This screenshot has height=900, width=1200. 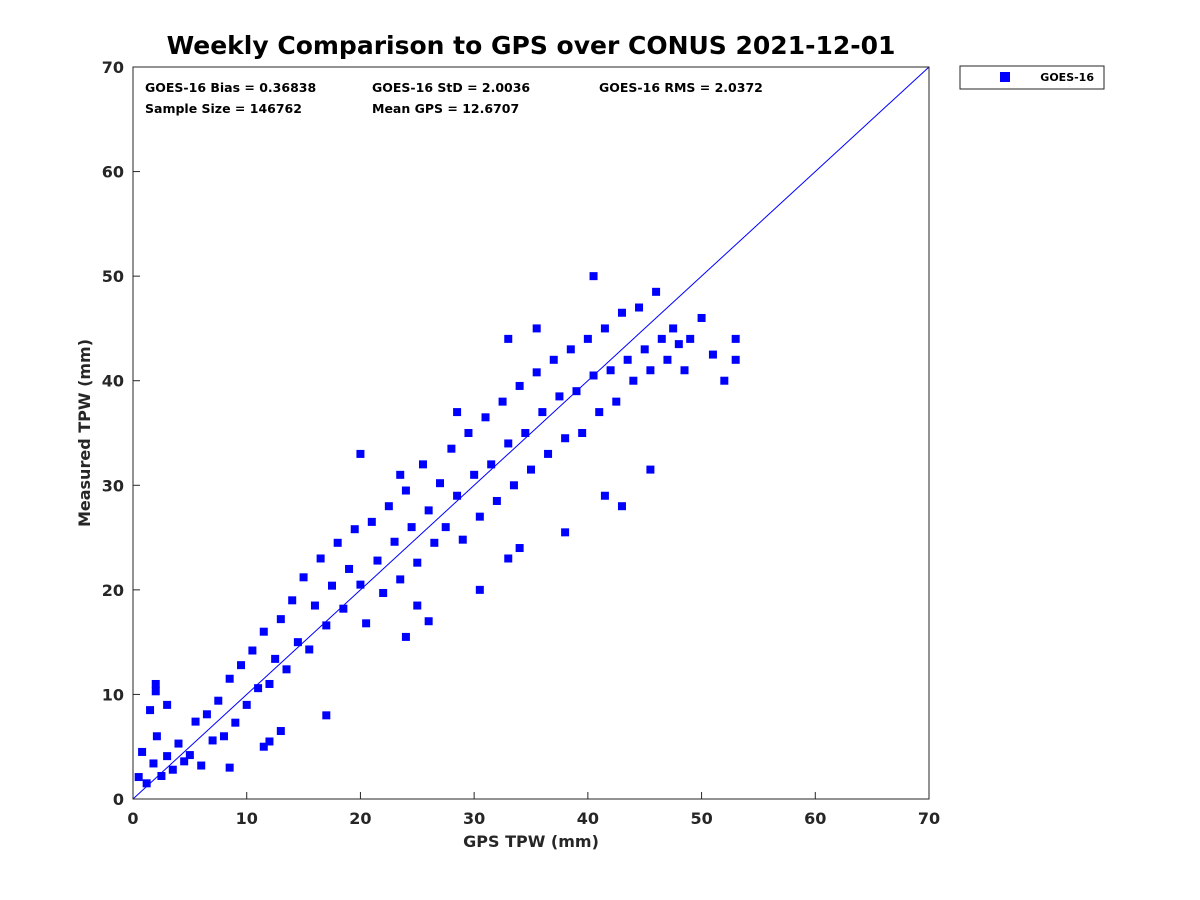 I want to click on legend-marker-square, so click(x=1005, y=77).